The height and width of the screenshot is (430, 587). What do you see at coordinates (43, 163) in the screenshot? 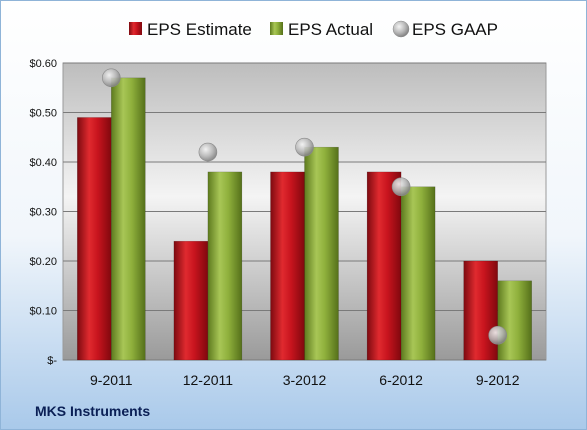
I see `y-tick-label: $0.40` at bounding box center [43, 163].